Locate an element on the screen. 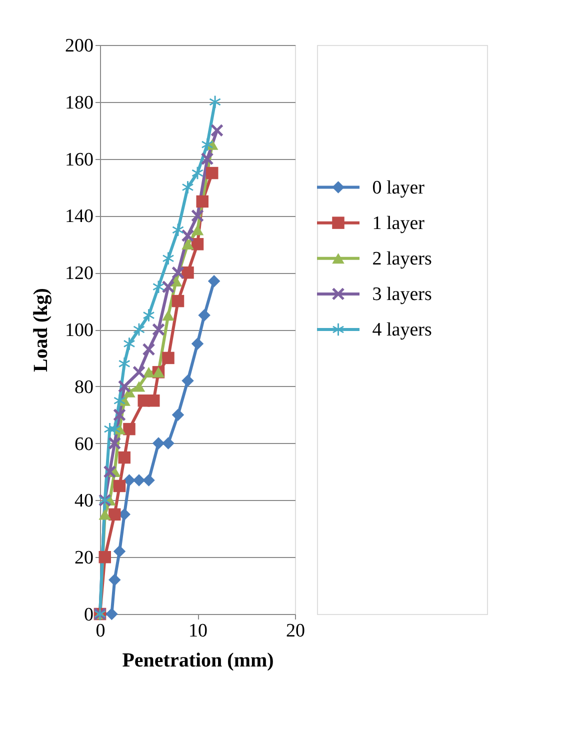 The image size is (576, 738). y-tick-label: 200 is located at coordinates (79, 46).